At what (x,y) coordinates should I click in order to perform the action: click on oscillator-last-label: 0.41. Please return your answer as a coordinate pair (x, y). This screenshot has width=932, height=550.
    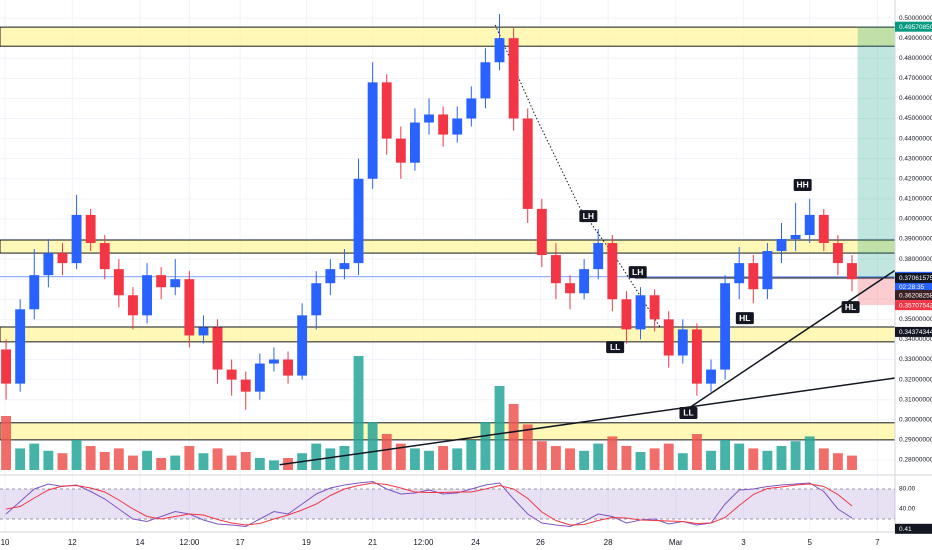
    Looking at the image, I should click on (905, 529).